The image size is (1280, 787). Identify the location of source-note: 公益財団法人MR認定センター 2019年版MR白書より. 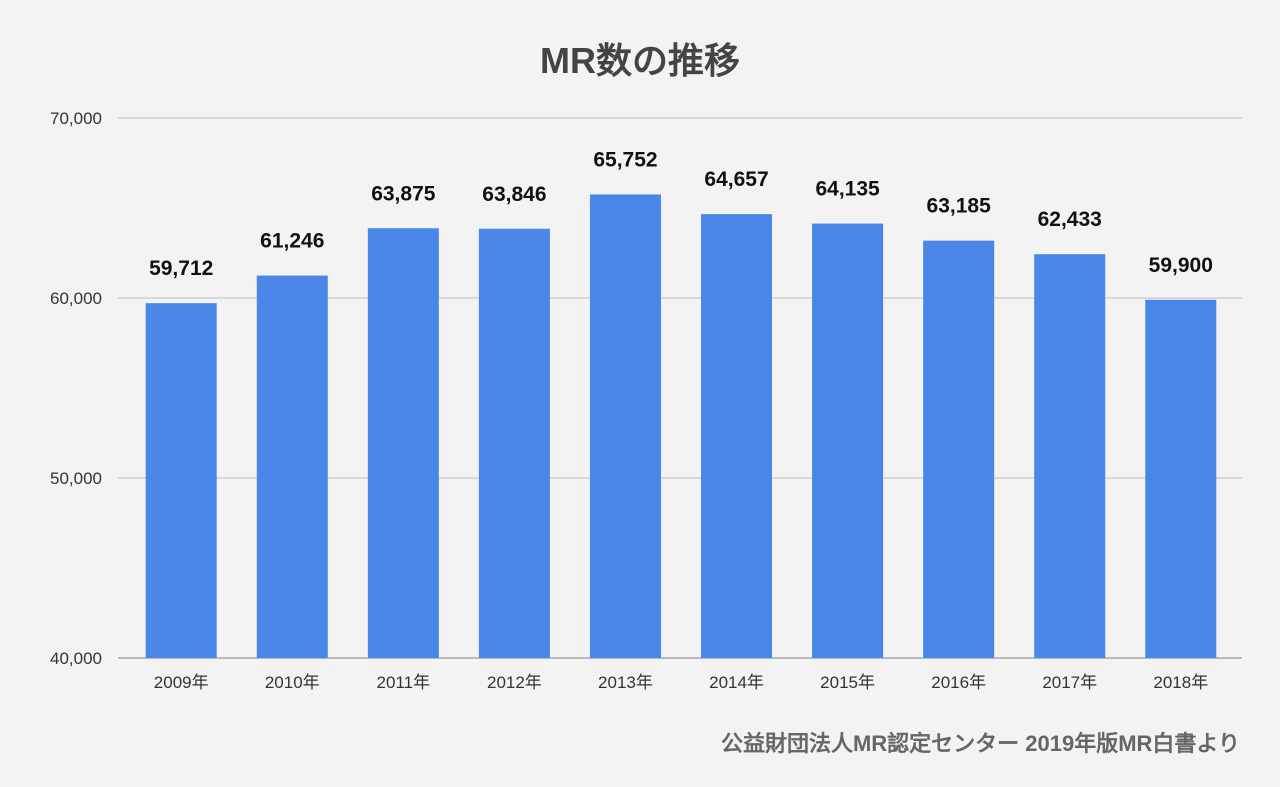
(980, 743).